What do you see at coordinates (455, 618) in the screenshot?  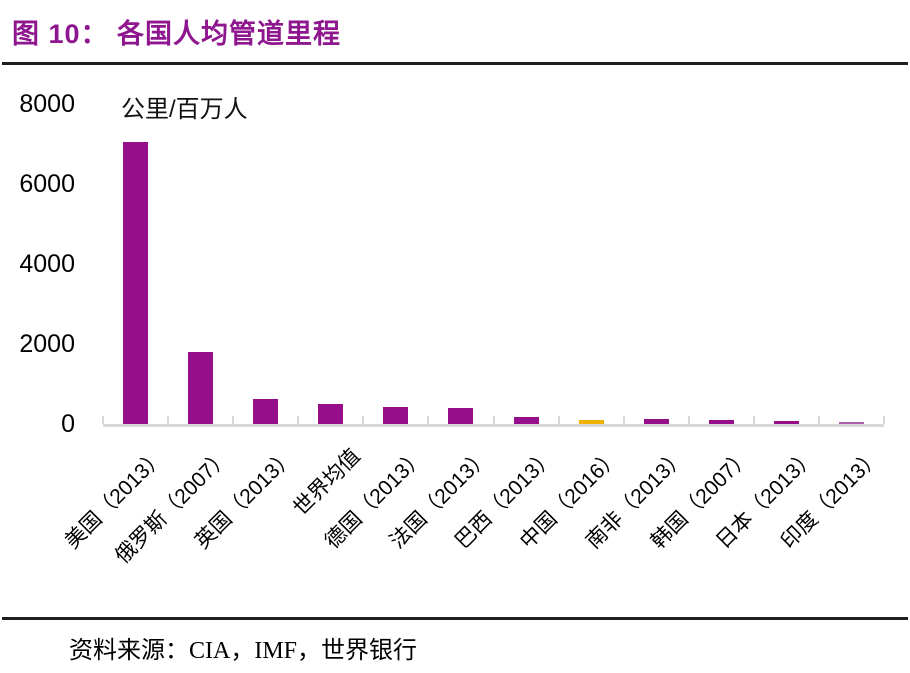 I see `source-divider` at bounding box center [455, 618].